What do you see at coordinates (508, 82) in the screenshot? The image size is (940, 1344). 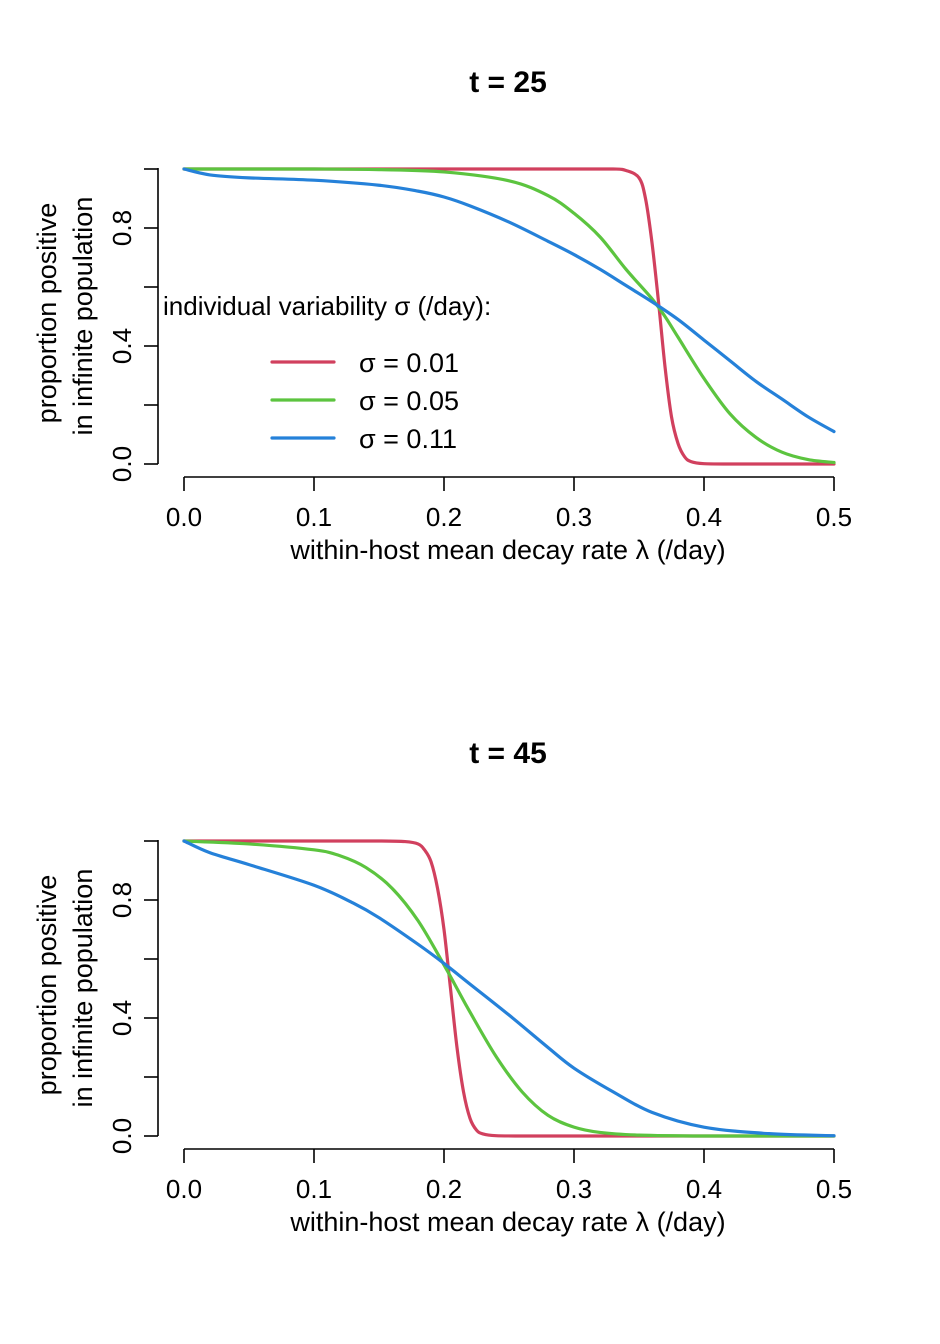 I see `panel-1-title: t = 25` at bounding box center [508, 82].